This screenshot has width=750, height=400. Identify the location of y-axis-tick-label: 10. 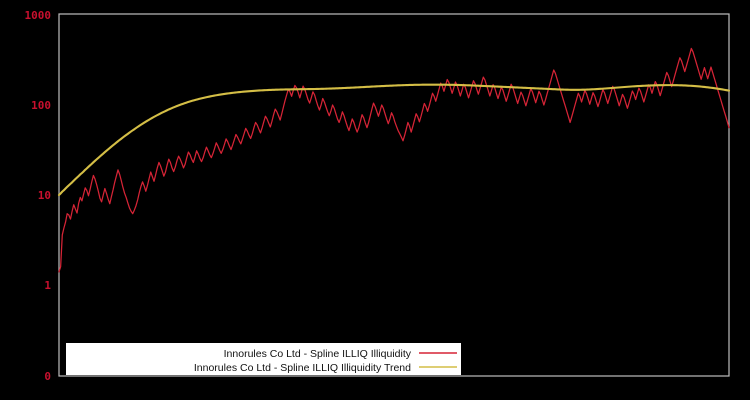
(44, 195).